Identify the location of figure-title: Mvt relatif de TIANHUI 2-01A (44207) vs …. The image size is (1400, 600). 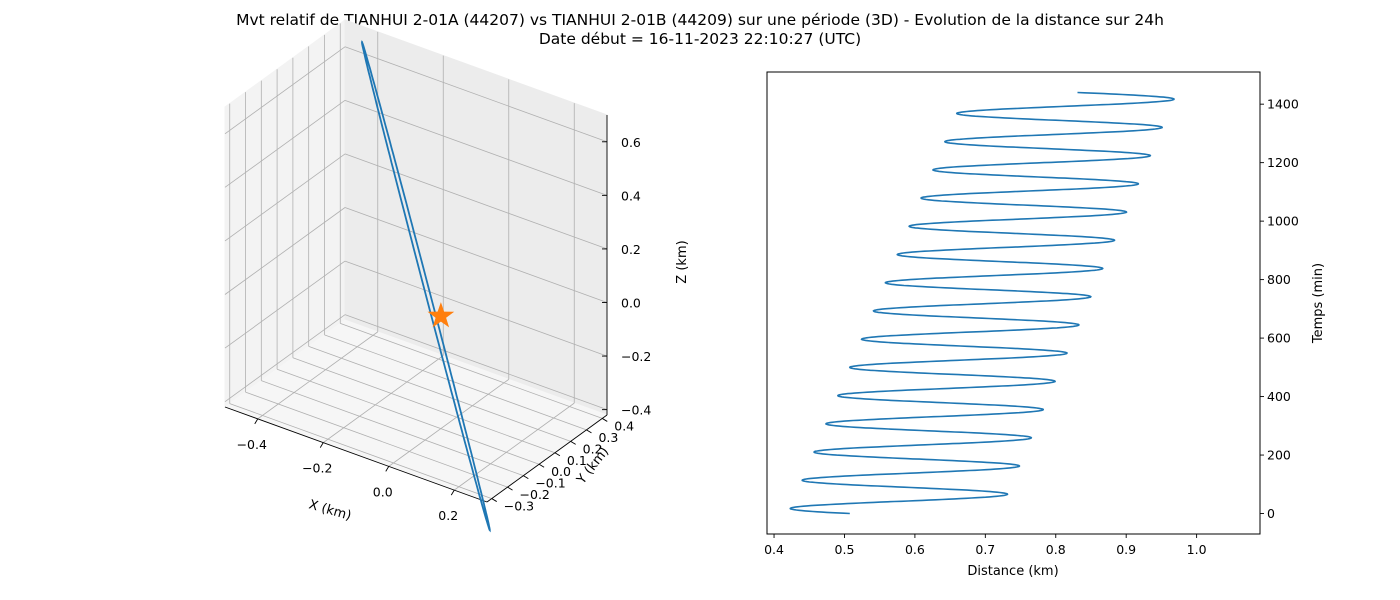
(700, 20).